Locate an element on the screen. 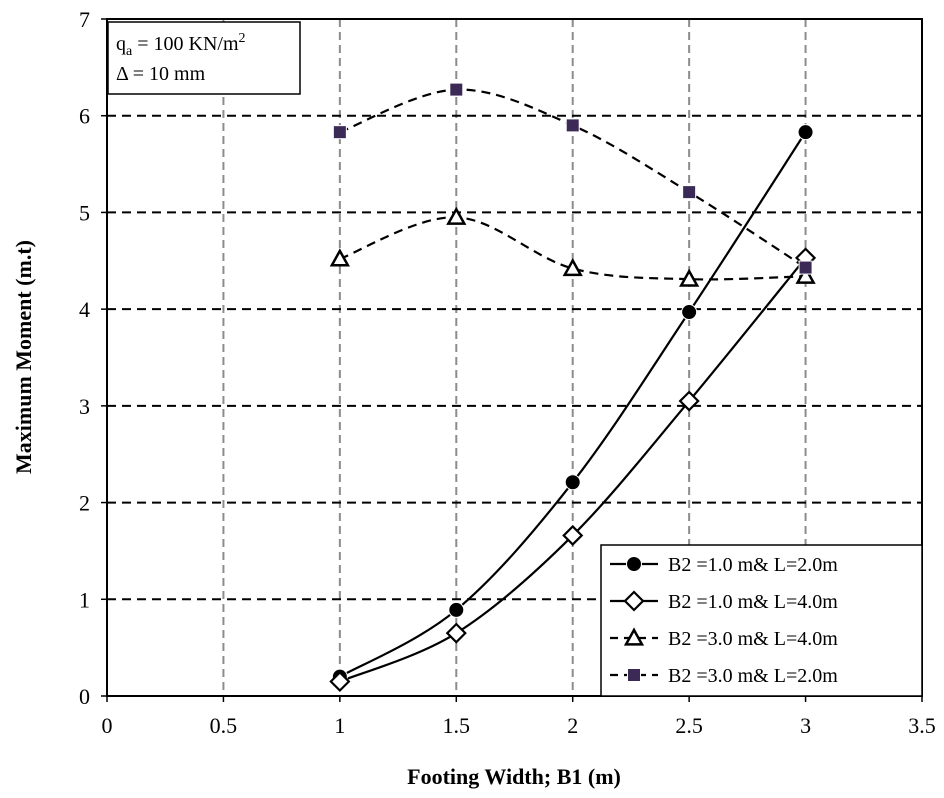 Image resolution: width=944 pixels, height=798 pixels. y-tick-label-2: 2 is located at coordinates (84, 503).